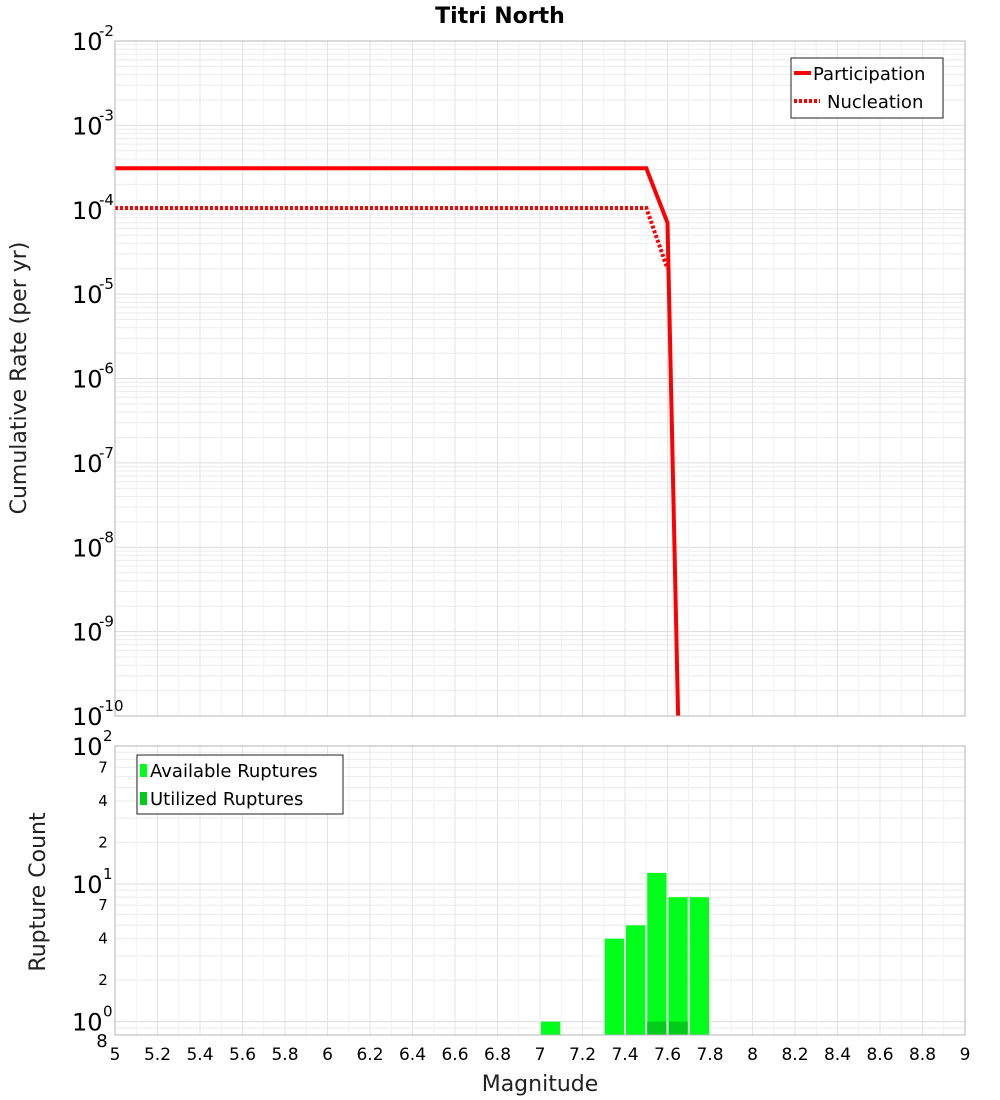  I want to click on rate-y-tick-exponent: -10, so click(111, 706).